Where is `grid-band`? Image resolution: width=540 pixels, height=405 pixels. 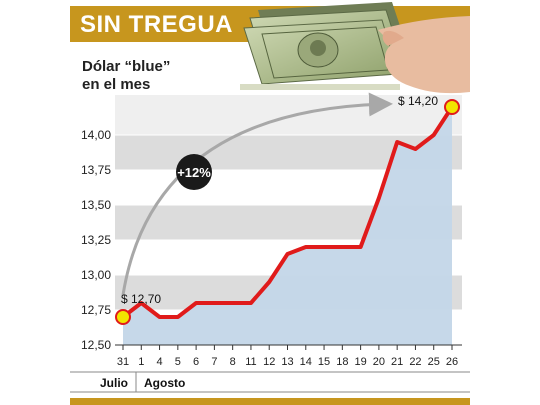
grid-band is located at coordinates (288, 115).